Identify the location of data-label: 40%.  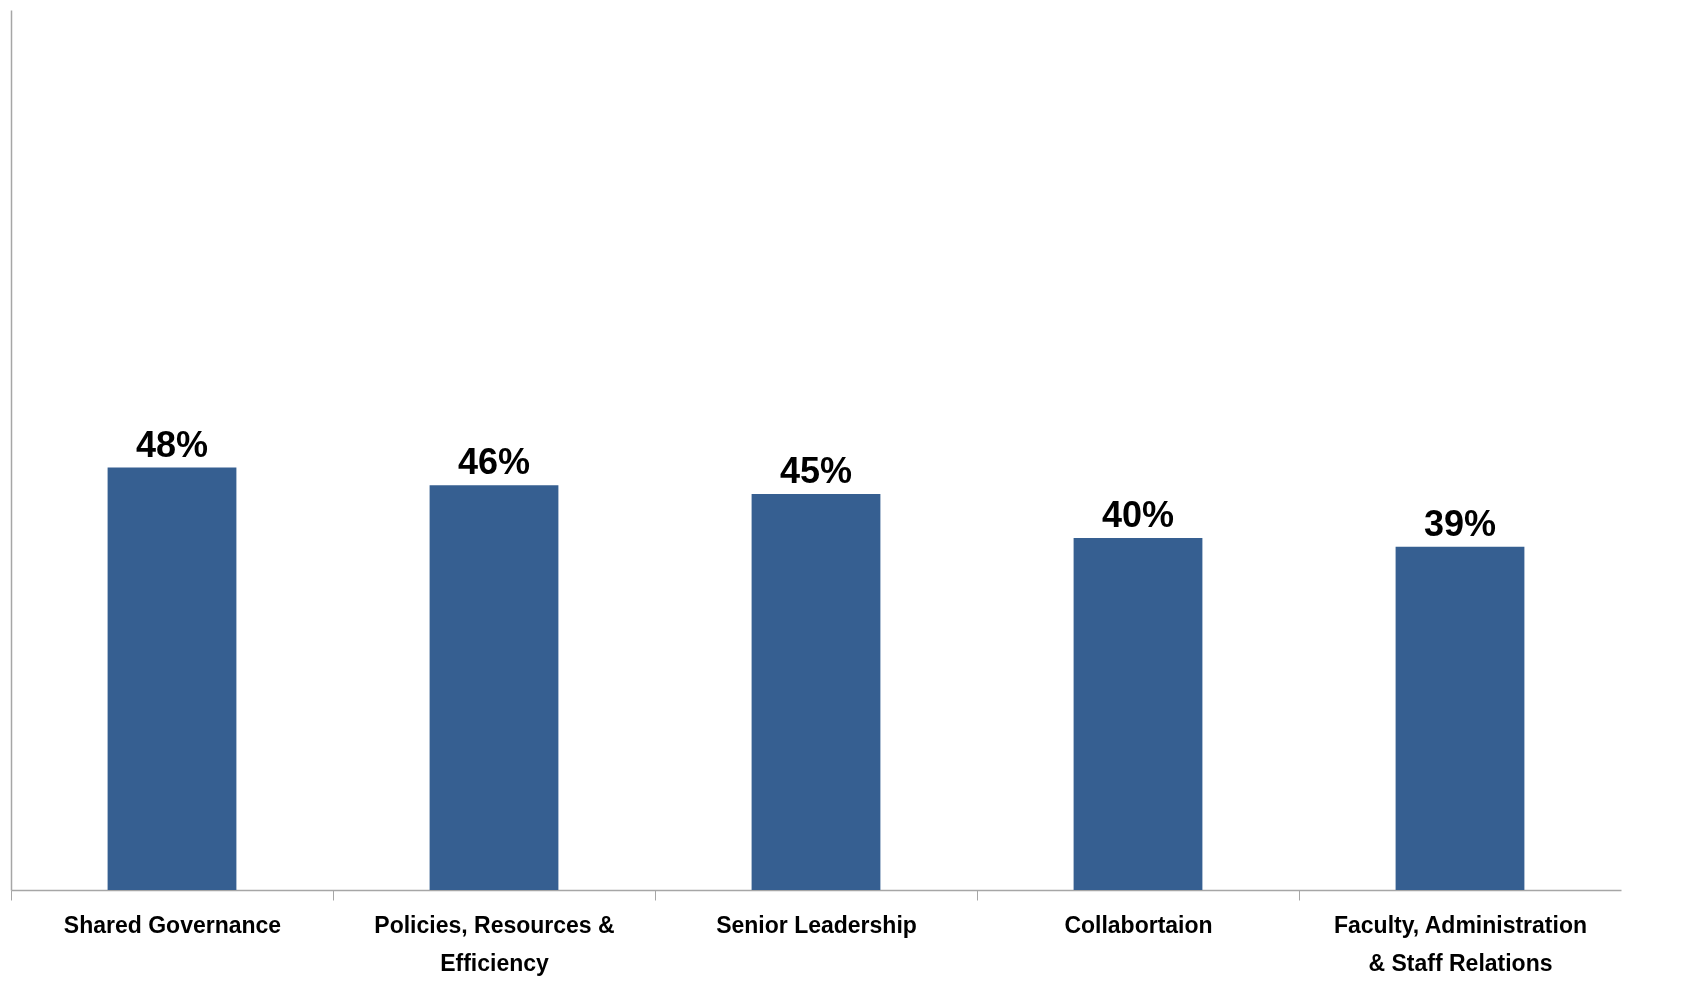
(1138, 514).